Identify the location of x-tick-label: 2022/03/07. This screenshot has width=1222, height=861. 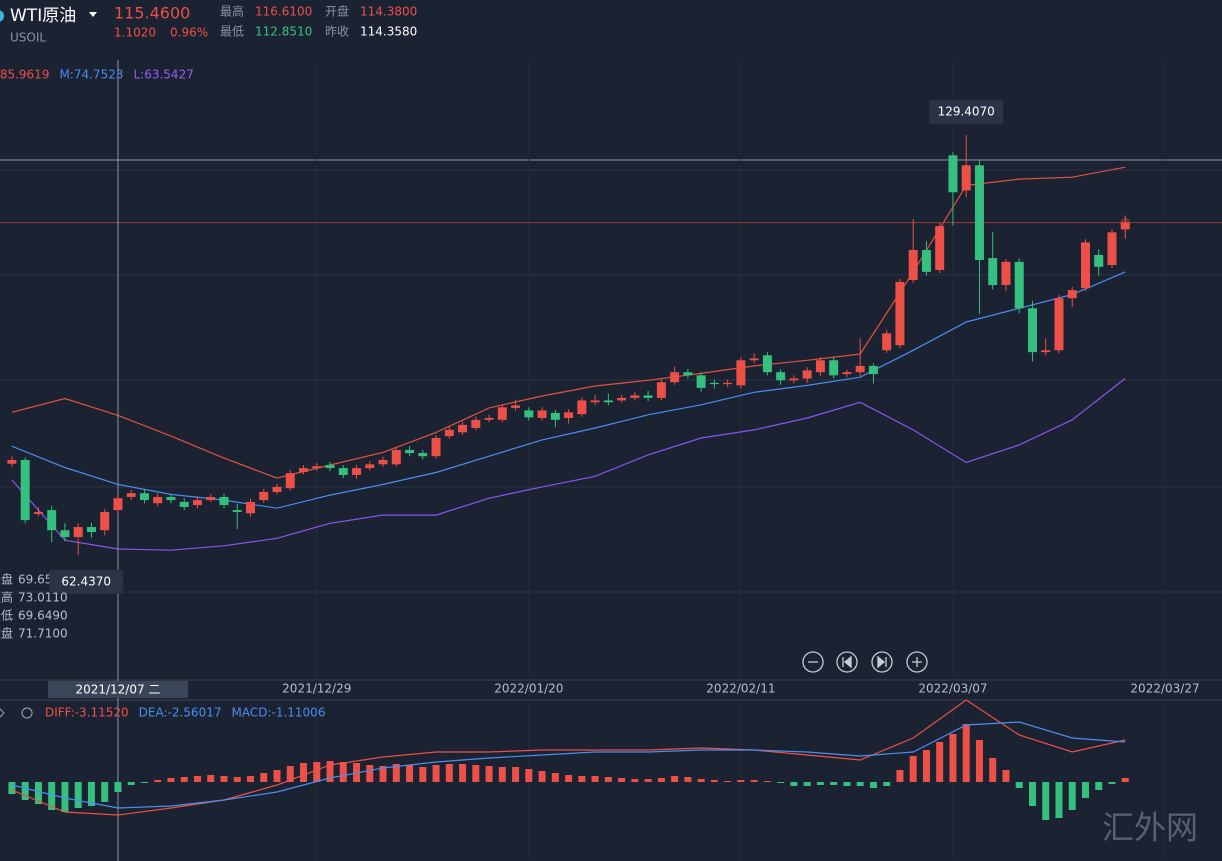
(952, 689).